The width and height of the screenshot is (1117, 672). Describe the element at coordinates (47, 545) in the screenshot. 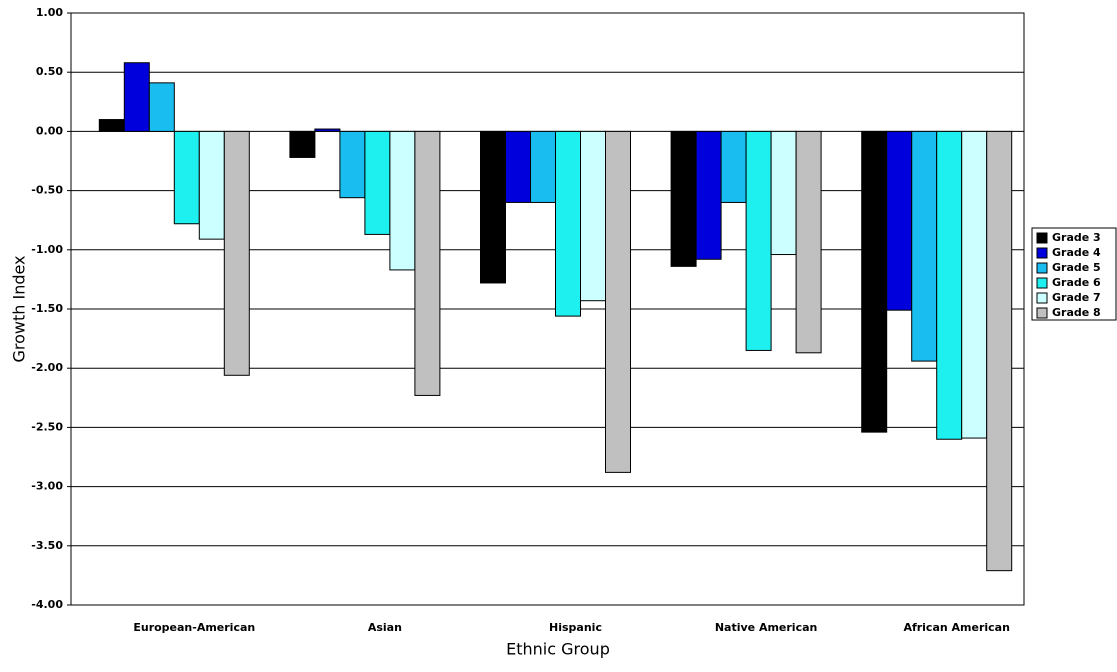

I see `y-tick-label: -3.50` at that location.